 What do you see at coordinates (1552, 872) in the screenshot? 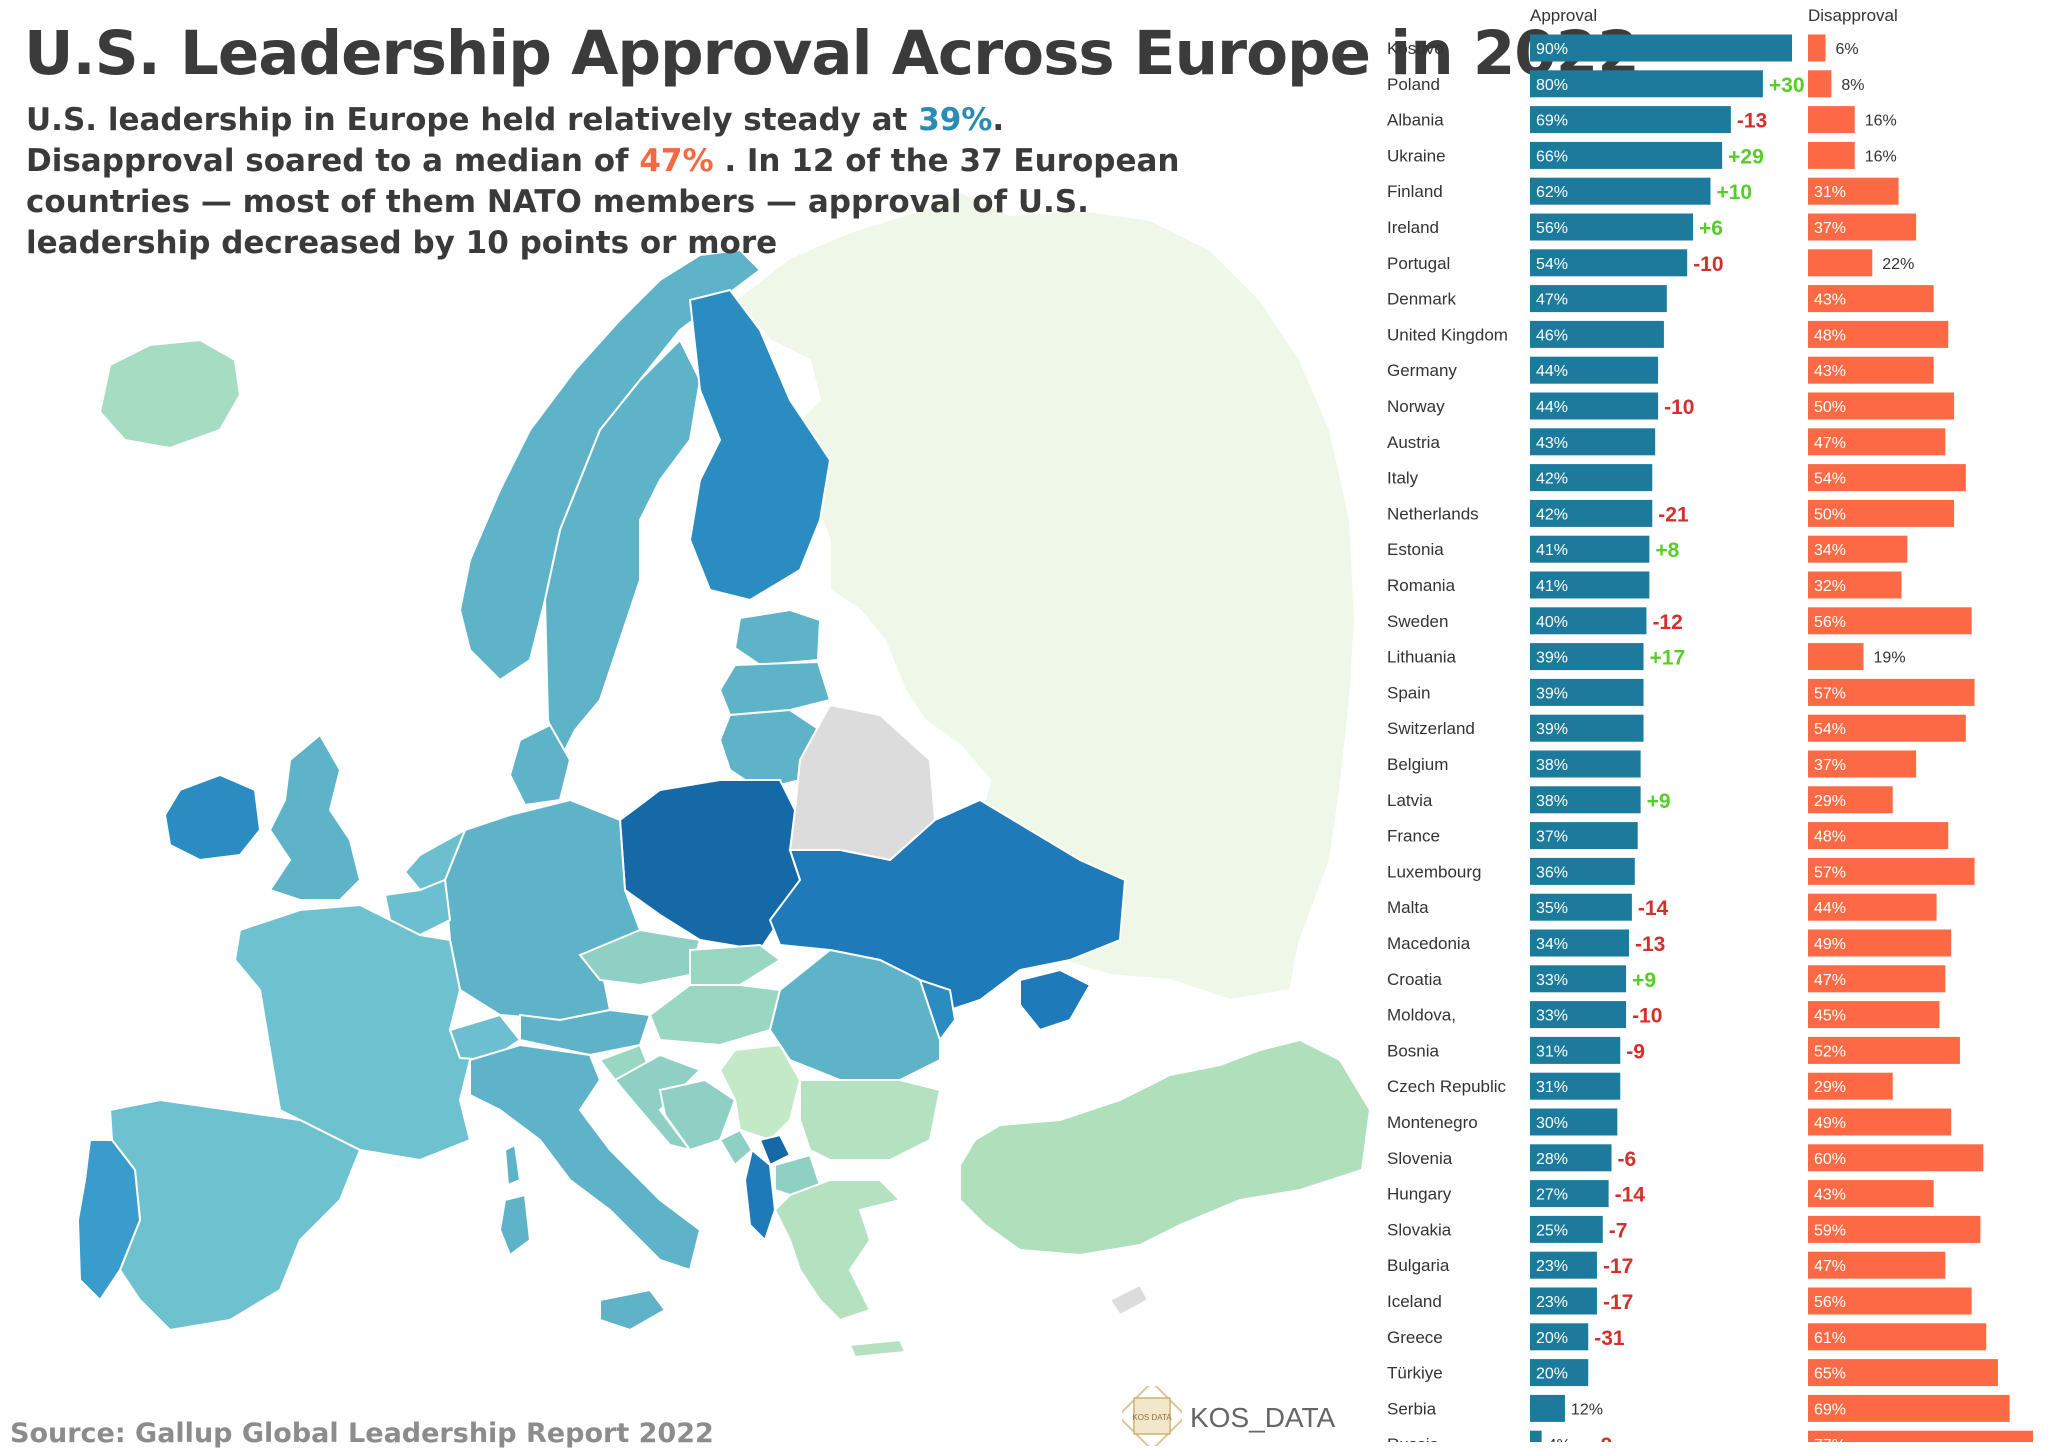
I see `approval-value-label: 36%` at bounding box center [1552, 872].